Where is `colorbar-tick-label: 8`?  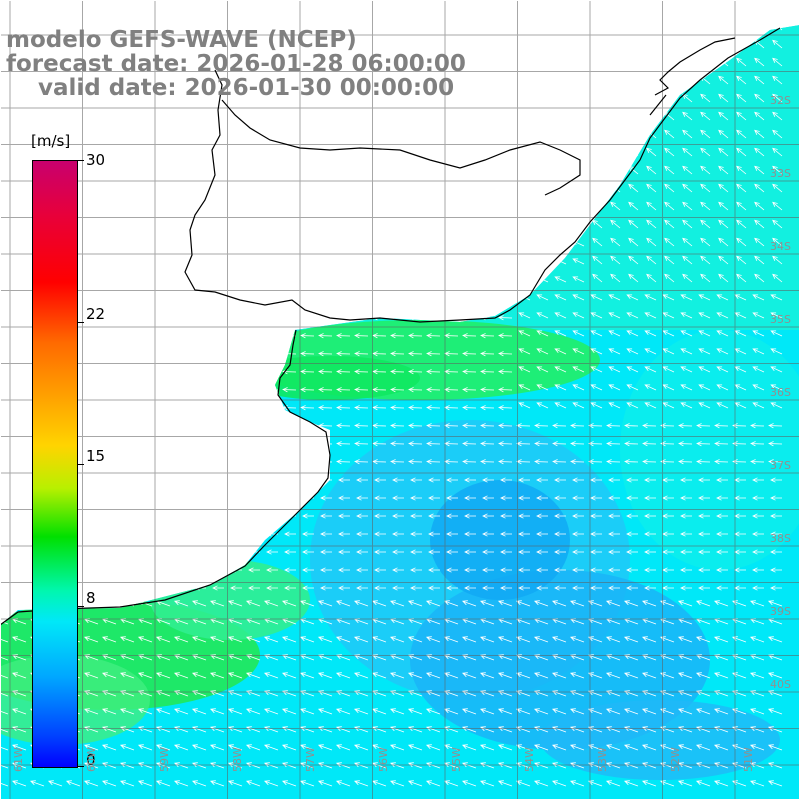
colorbar-tick-label: 8 is located at coordinates (91, 597).